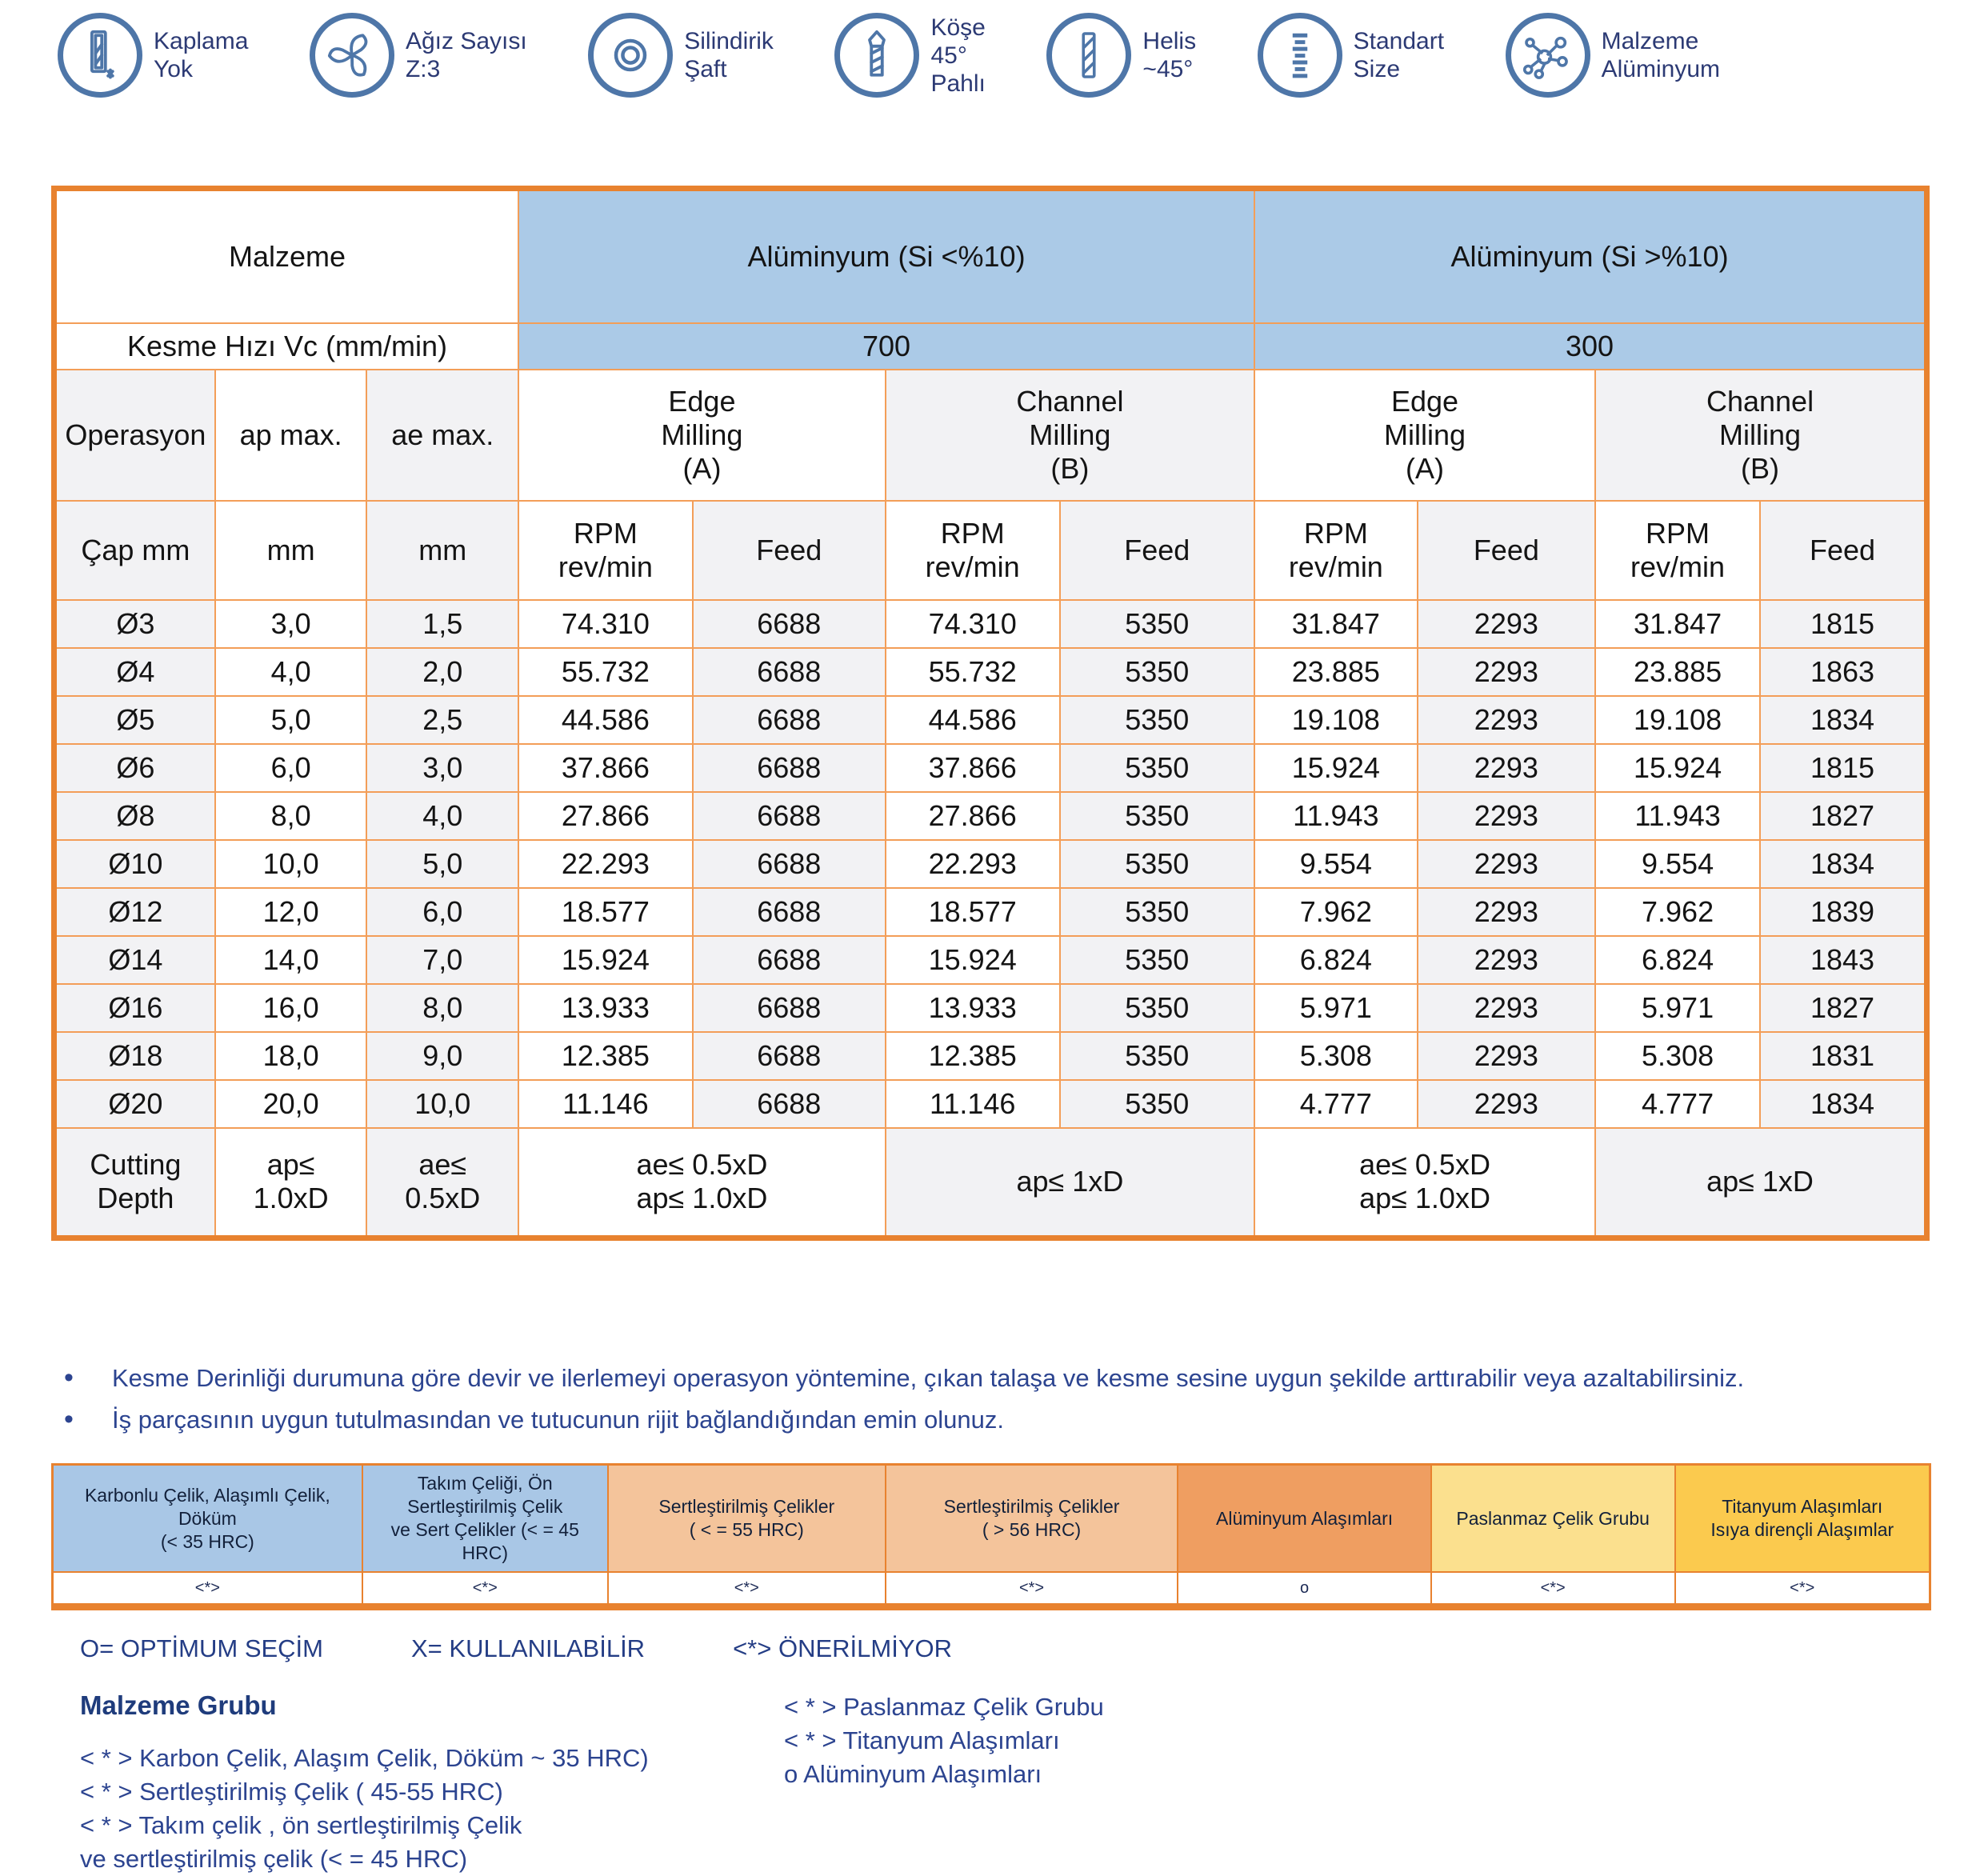 The height and width of the screenshot is (1876, 1984). Describe the element at coordinates (1070, 1182) in the screenshot. I see `cutting-depth-channel-1: ap≤ 1xD` at that location.